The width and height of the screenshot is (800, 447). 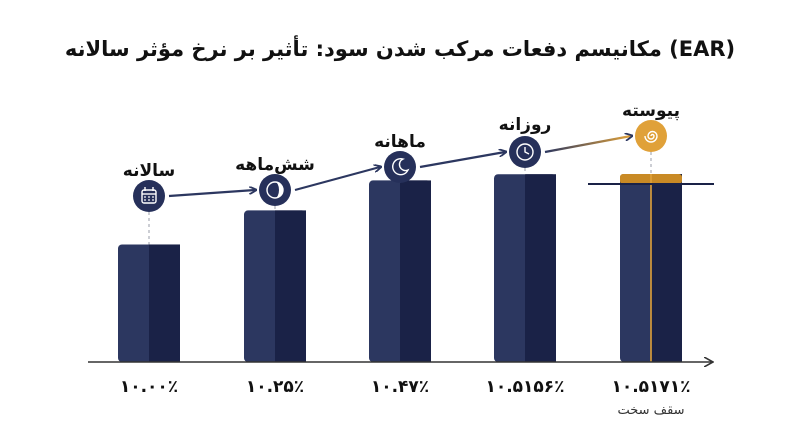 What do you see at coordinates (651, 111) in the screenshot?
I see `category-label: پیوسته` at bounding box center [651, 111].